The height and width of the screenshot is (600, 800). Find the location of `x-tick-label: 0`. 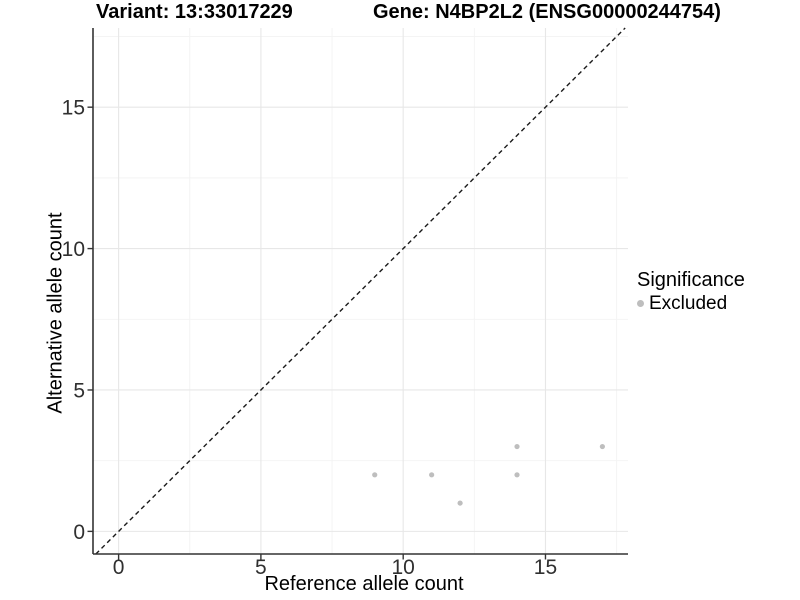

x-tick-label: 0 is located at coordinates (119, 567).